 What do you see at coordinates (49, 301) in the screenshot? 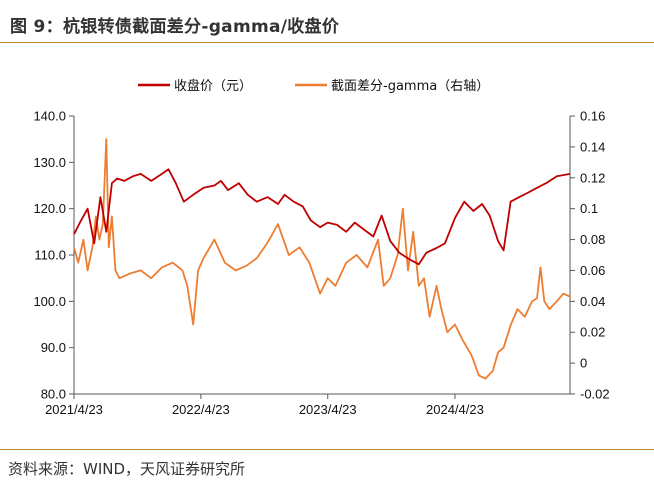
I see `y-left-tick-label: 100.0` at bounding box center [49, 301].